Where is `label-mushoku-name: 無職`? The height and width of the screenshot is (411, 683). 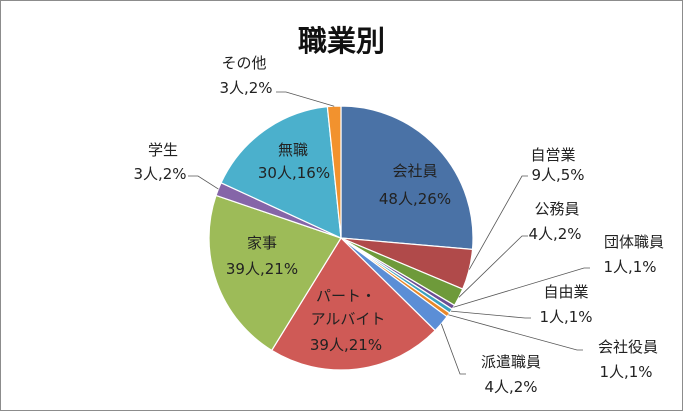 label-mushoku-name: 無職 is located at coordinates (293, 150).